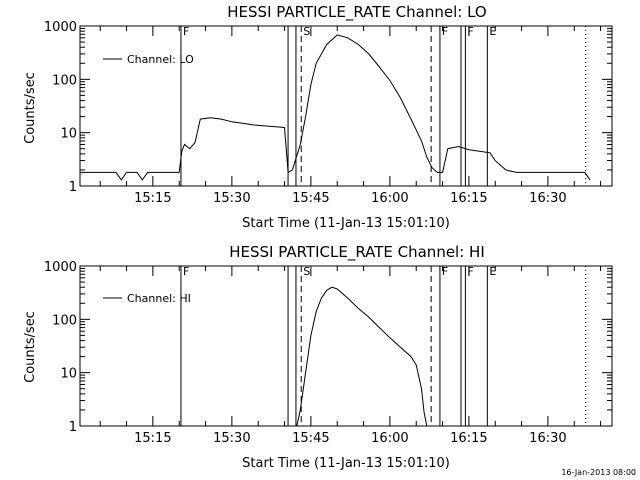  What do you see at coordinates (30, 347) in the screenshot?
I see `hi-y-axis-label: Counts/sec` at bounding box center [30, 347].